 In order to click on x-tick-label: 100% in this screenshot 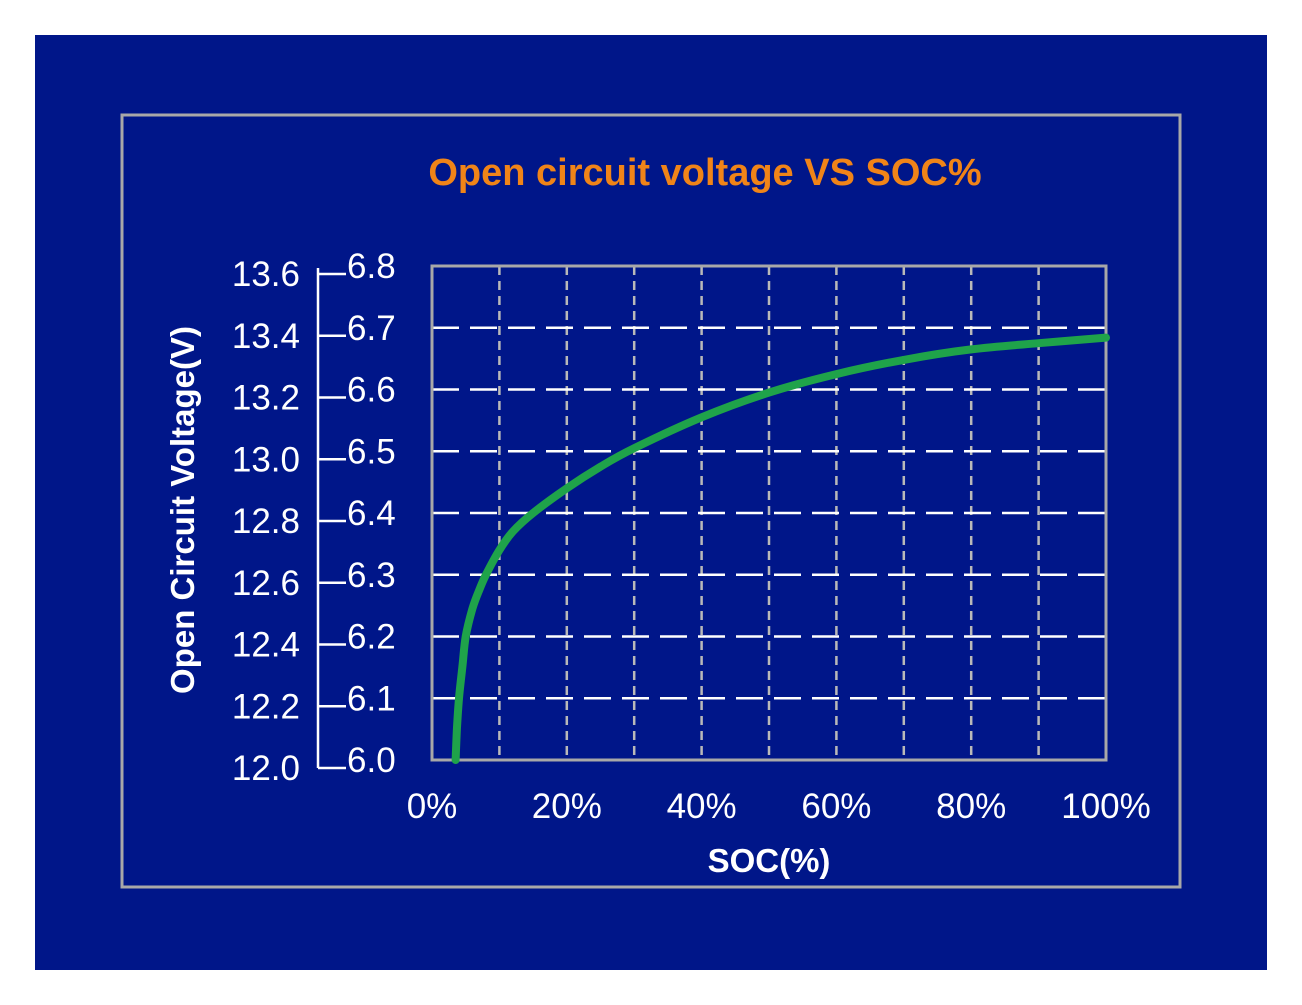, I will do `click(1106, 806)`.